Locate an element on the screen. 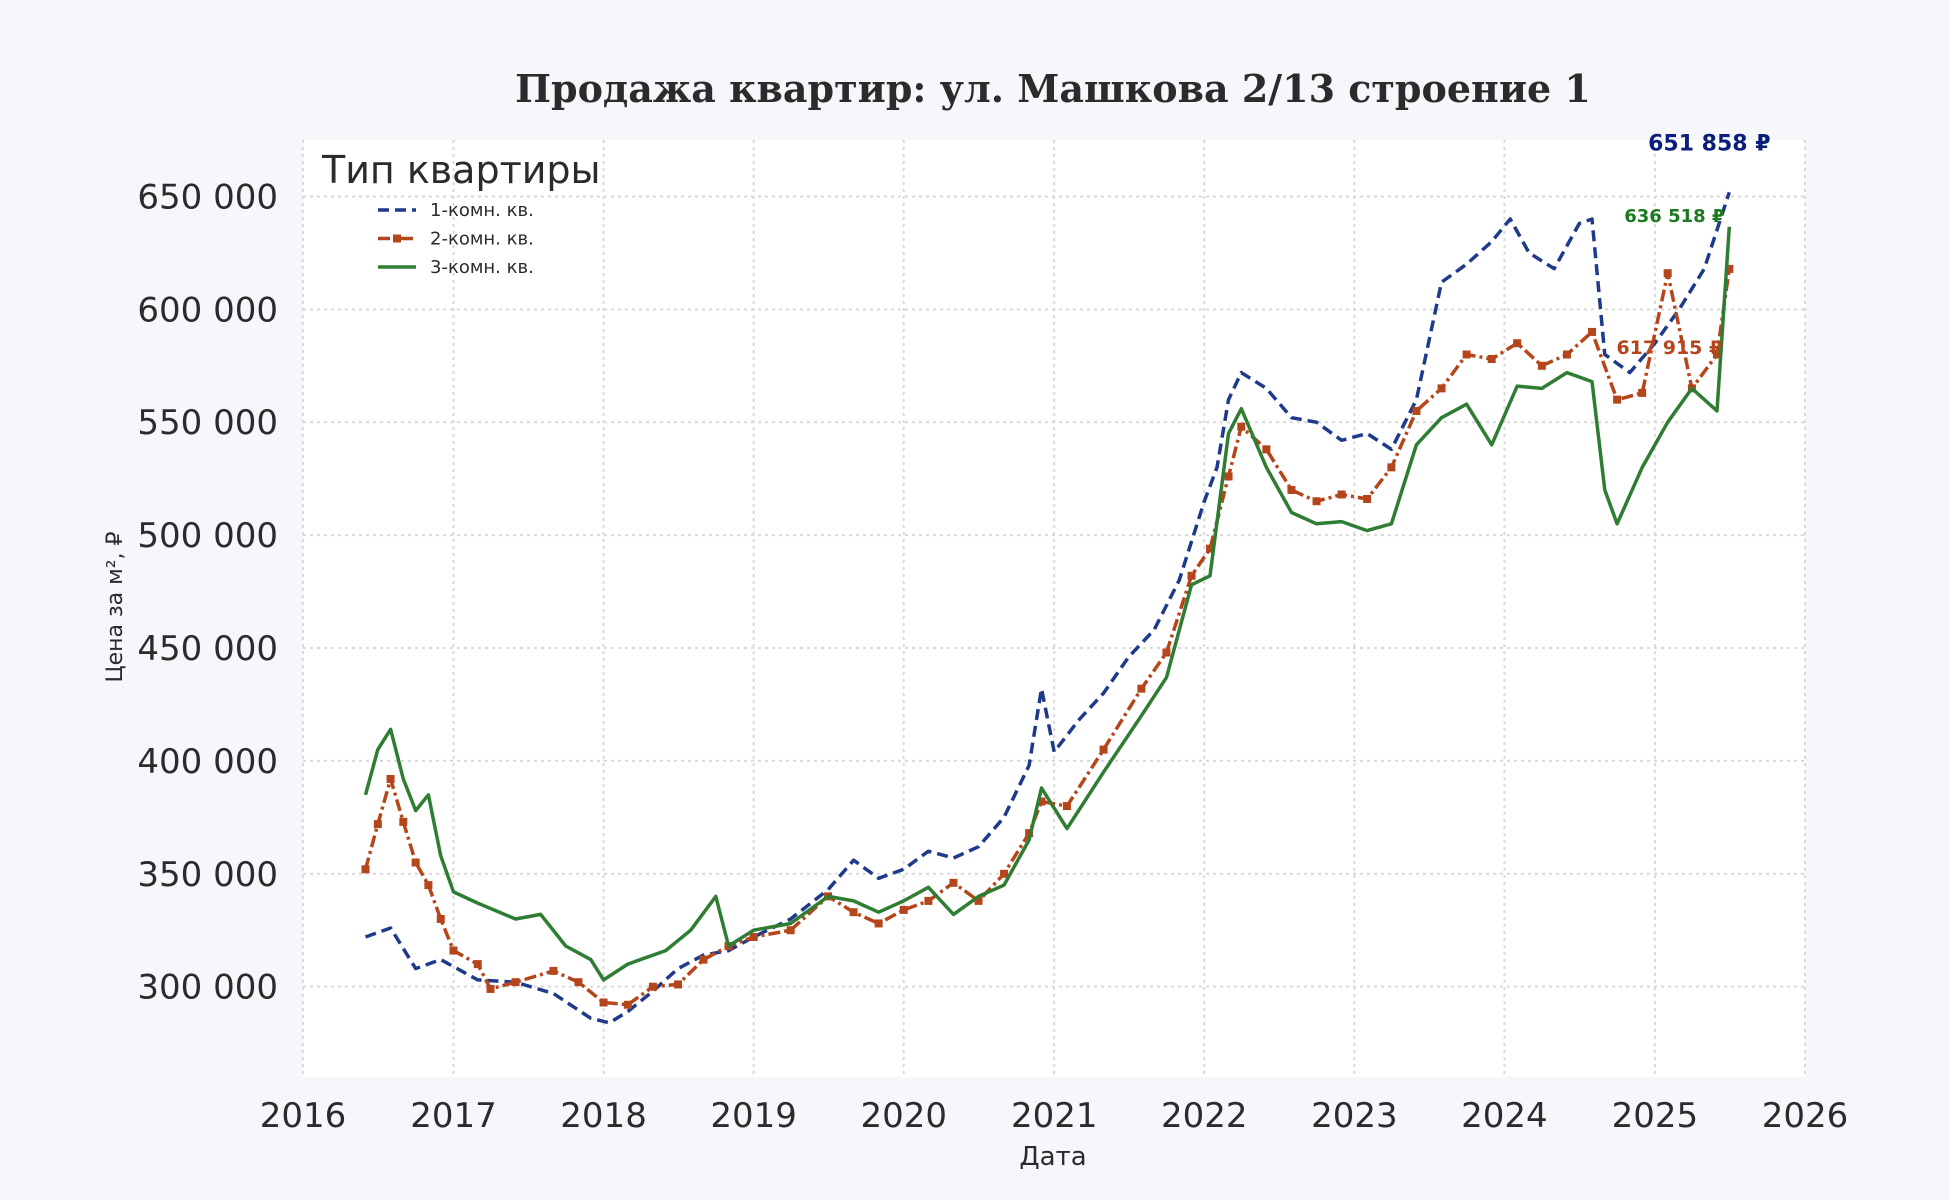  x-tick-label: 2017 is located at coordinates (453, 1116).